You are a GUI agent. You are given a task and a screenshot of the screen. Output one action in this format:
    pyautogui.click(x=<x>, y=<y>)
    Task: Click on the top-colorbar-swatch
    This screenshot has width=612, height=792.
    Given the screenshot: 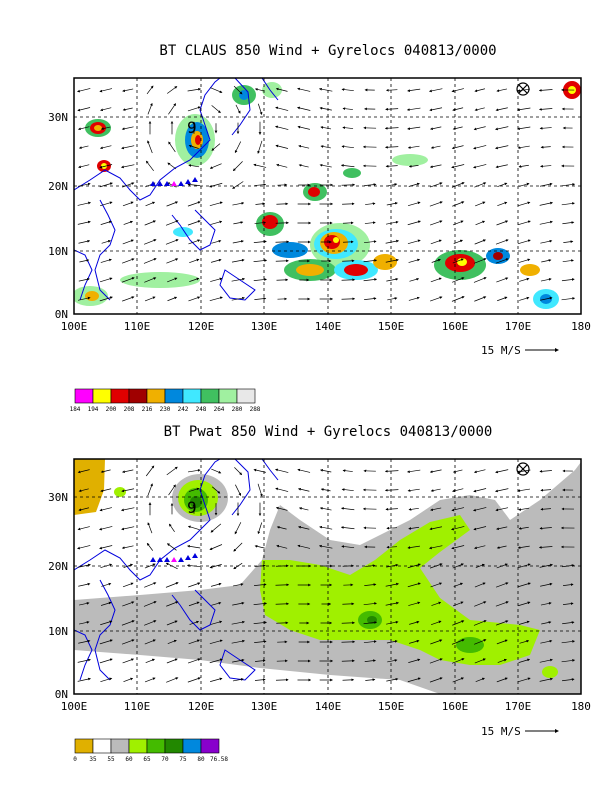 What is the action you would take?
    pyautogui.click(x=156, y=396)
    